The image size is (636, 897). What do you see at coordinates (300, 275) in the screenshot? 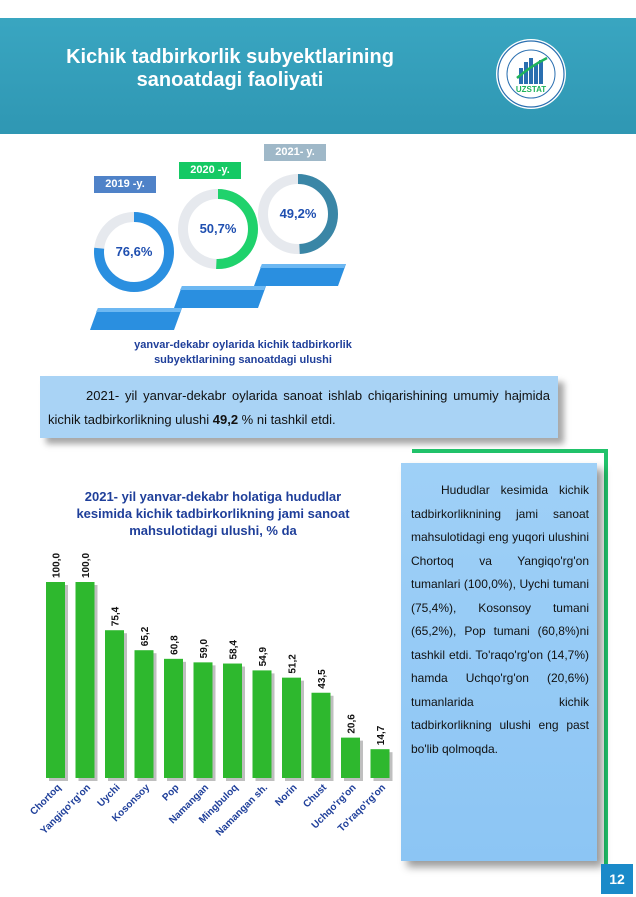
I see `pedestal-2021` at bounding box center [300, 275].